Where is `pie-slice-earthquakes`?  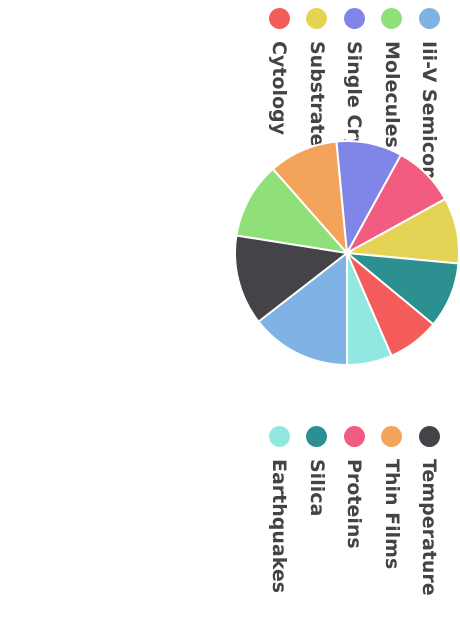
pie-slice-earthquakes is located at coordinates (369, 309).